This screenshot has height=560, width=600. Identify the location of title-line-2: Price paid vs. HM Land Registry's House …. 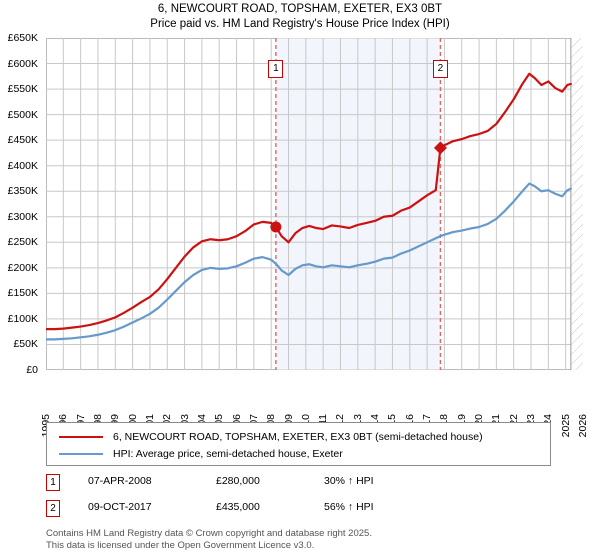
(300, 24).